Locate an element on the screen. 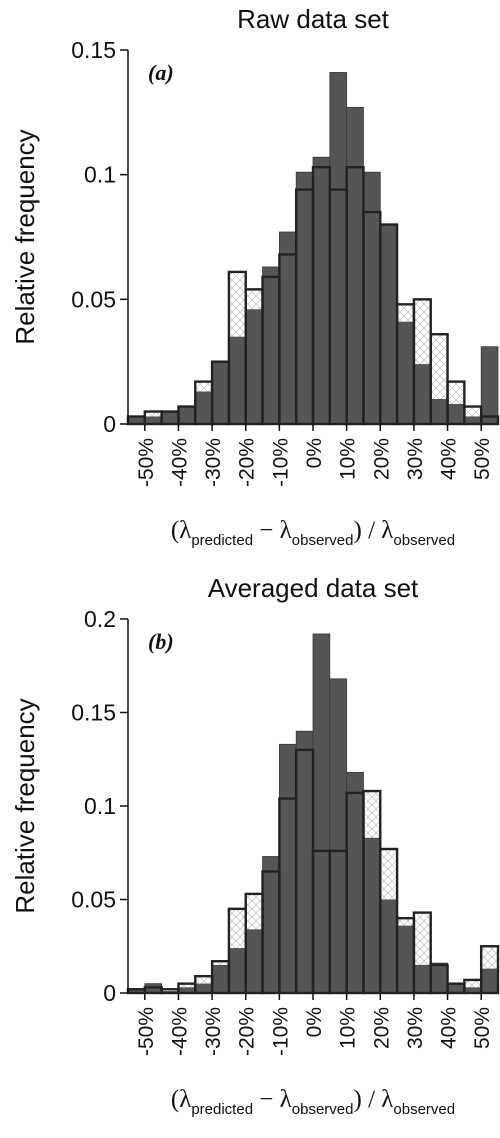 Image resolution: width=500 pixels, height=1138 pixels. chart-title: Raw data set is located at coordinates (313, 19).